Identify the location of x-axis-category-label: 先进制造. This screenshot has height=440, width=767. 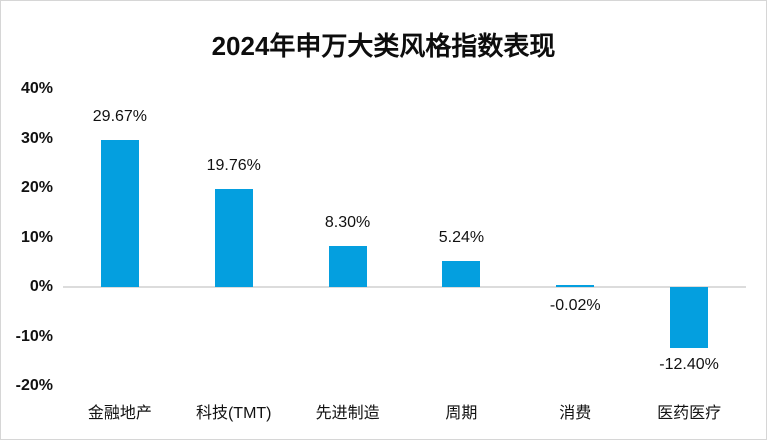
(347, 413).